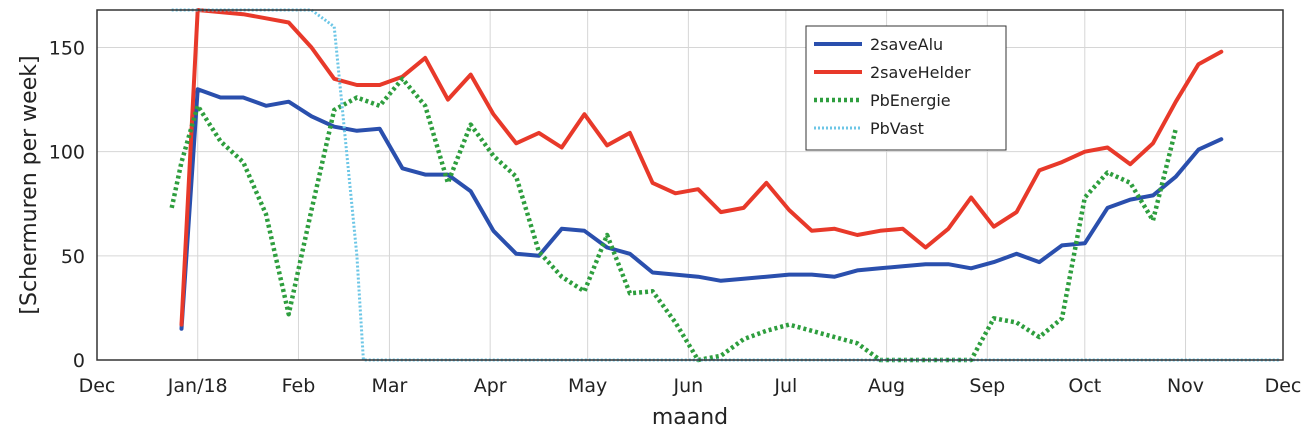 The height and width of the screenshot is (435, 1311). Describe the element at coordinates (897, 128) in the screenshot. I see `legend-label: PbVast` at that location.